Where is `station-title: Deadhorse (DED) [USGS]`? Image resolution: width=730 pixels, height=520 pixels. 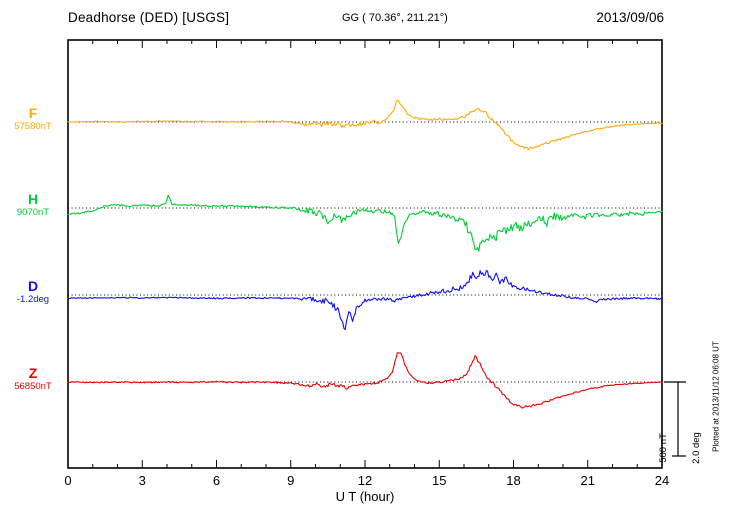
station-title: Deadhorse (DED) [USGS] is located at coordinates (149, 17).